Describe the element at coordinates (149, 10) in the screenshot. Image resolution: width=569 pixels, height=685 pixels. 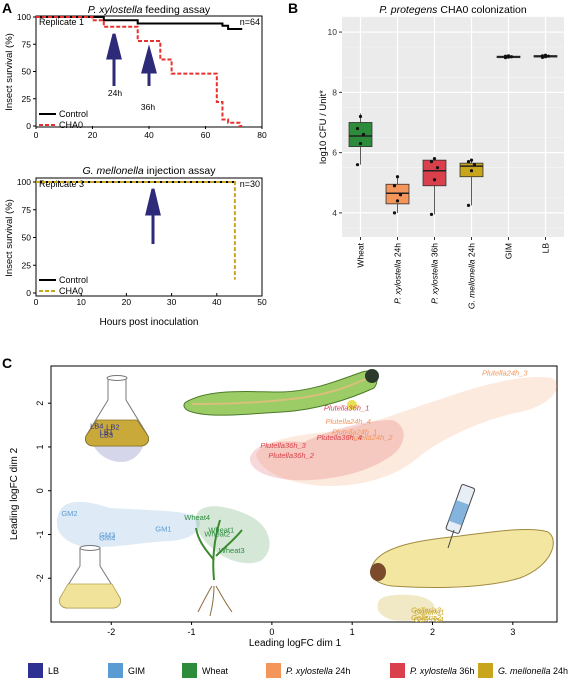
I see `panel-a-top-title: P. xylostella feeding assay` at that location.